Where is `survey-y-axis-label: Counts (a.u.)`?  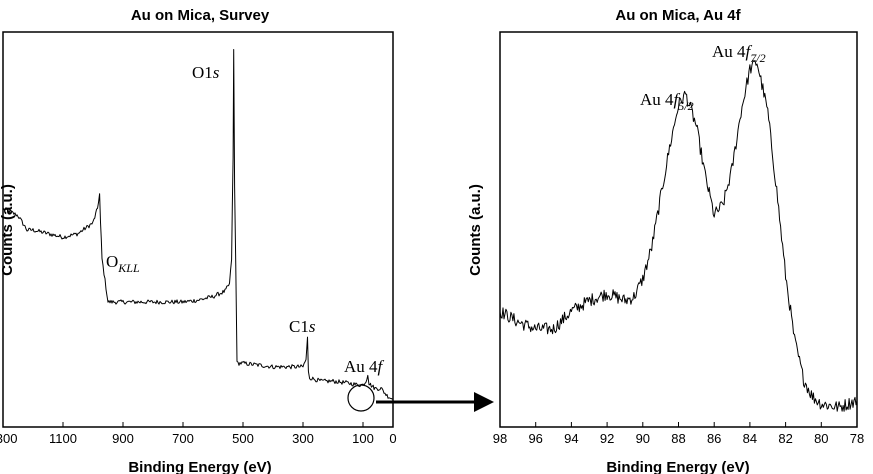
survey-y-axis-label: Counts (a.u.) is located at coordinates (8, 230).